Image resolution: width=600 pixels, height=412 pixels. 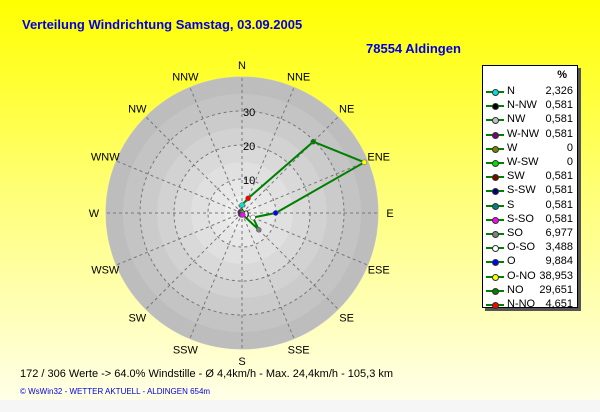 What do you see at coordinates (559, 233) in the screenshot?
I see `legend-value: 6,977` at bounding box center [559, 233].